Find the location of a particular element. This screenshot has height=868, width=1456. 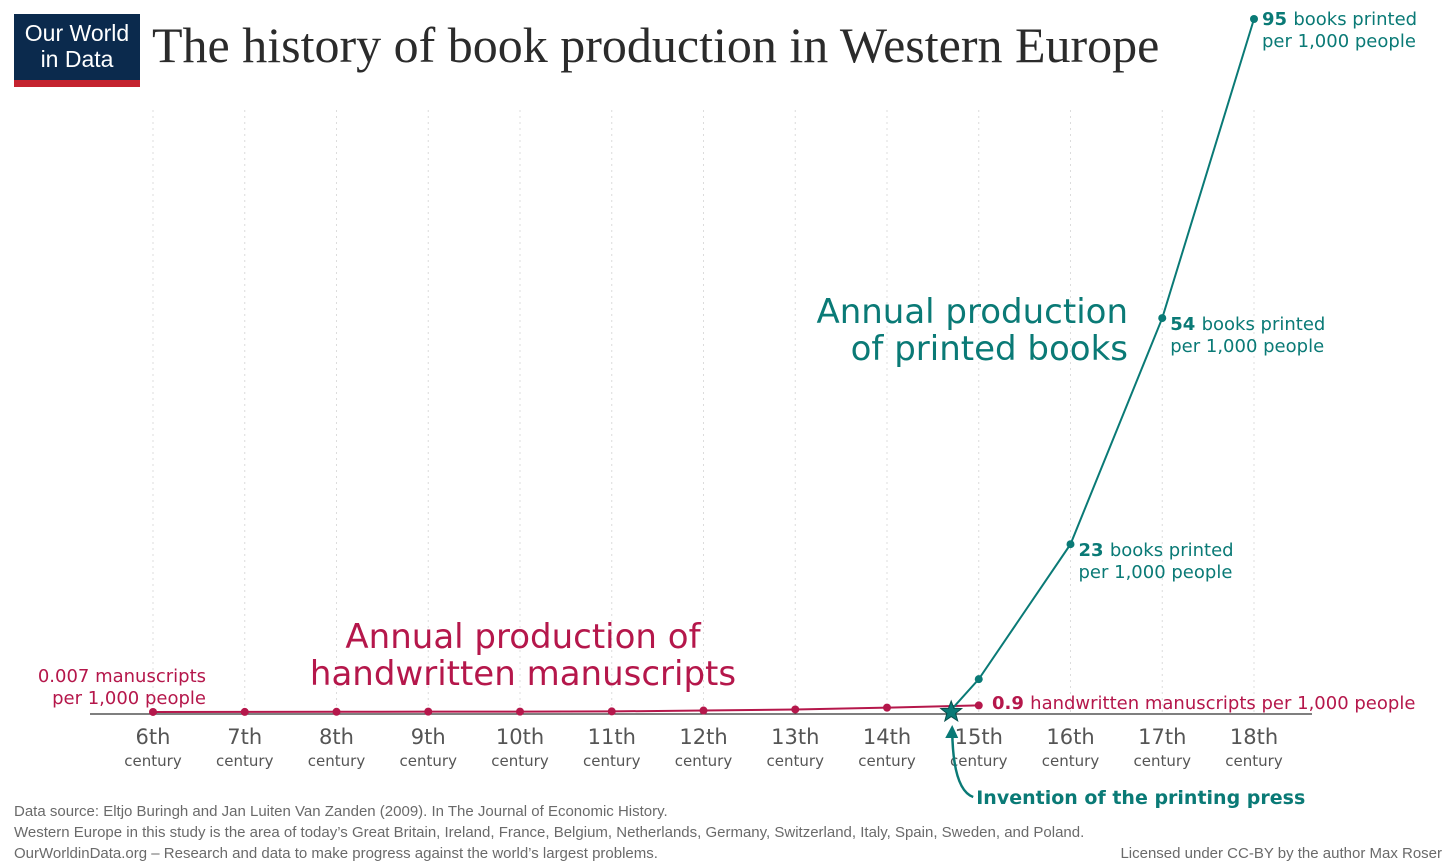

x-tick-label: 16th is located at coordinates (1070, 737).